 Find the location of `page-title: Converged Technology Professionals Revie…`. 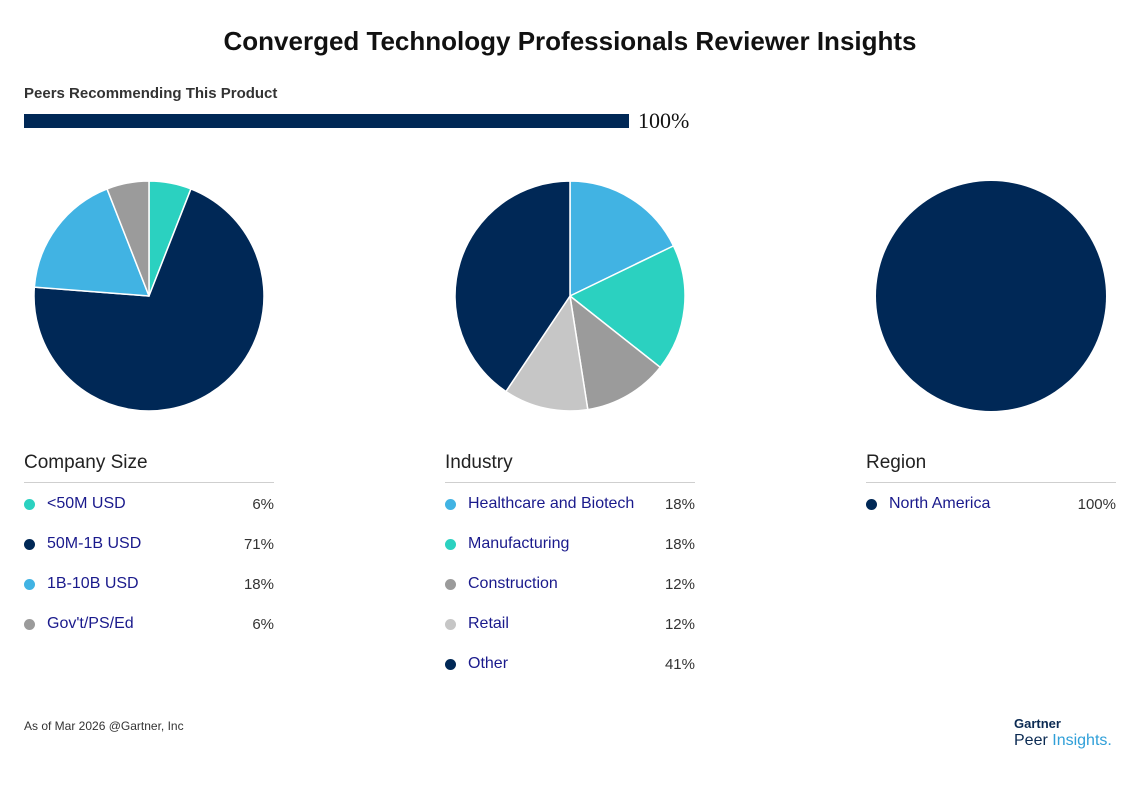

page-title: Converged Technology Professionals Revie… is located at coordinates (570, 41).